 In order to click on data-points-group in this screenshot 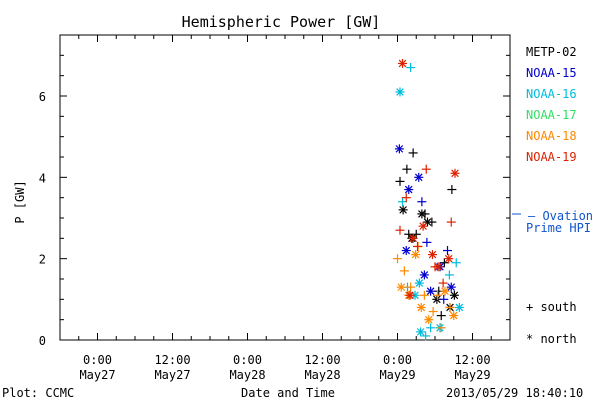, I will do `click(428, 199)`.